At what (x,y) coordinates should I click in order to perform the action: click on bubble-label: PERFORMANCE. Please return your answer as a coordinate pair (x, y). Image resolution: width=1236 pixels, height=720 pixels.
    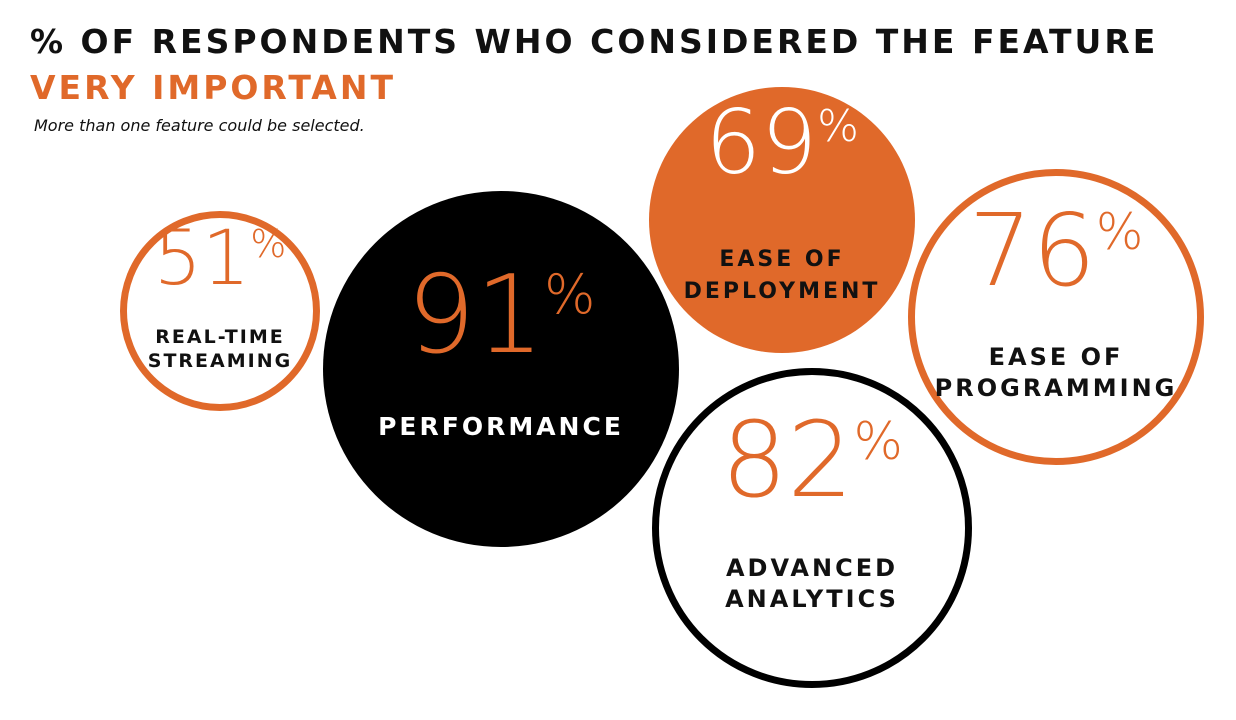
    Looking at the image, I should click on (501, 426).